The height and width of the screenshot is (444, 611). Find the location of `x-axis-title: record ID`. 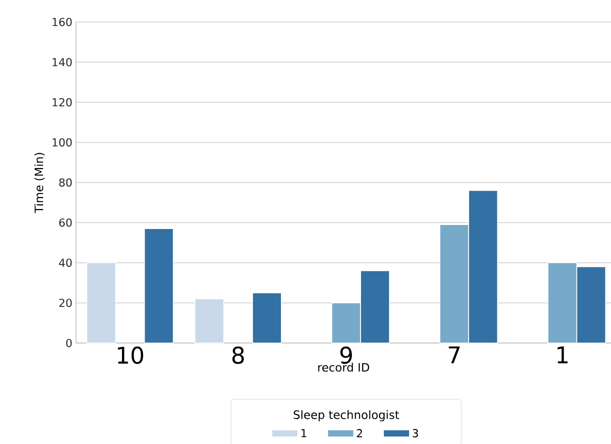

x-axis-title: record ID is located at coordinates (344, 367).